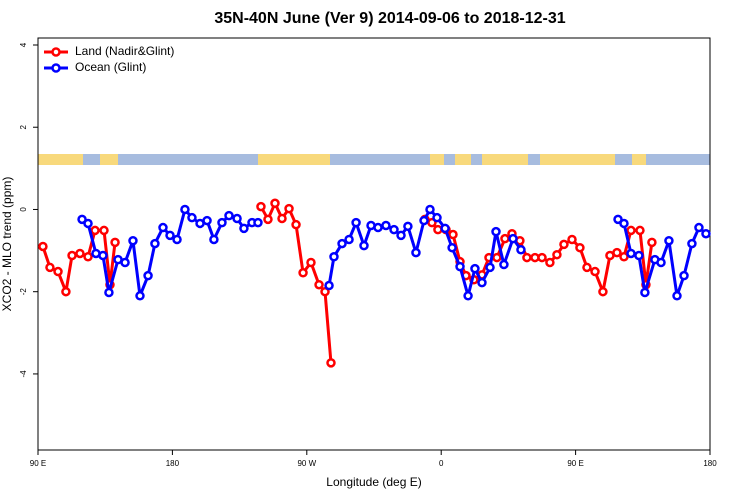 The height and width of the screenshot is (500, 750). I want to click on y-tick-label: -4, so click(23, 374).